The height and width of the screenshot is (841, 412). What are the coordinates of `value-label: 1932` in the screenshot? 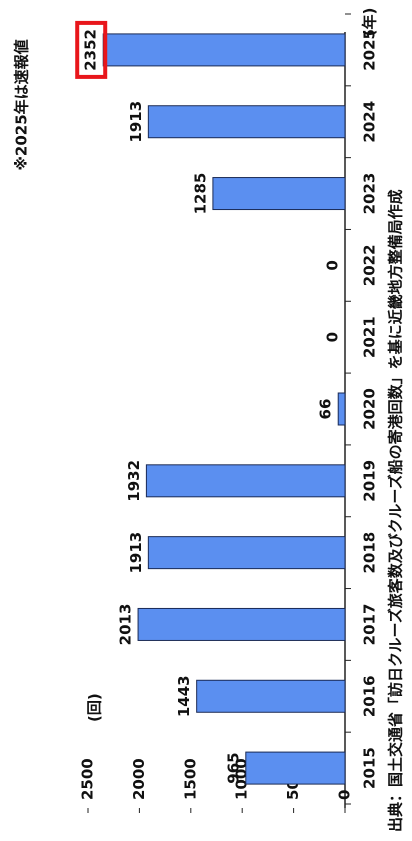 It's located at (134, 481).